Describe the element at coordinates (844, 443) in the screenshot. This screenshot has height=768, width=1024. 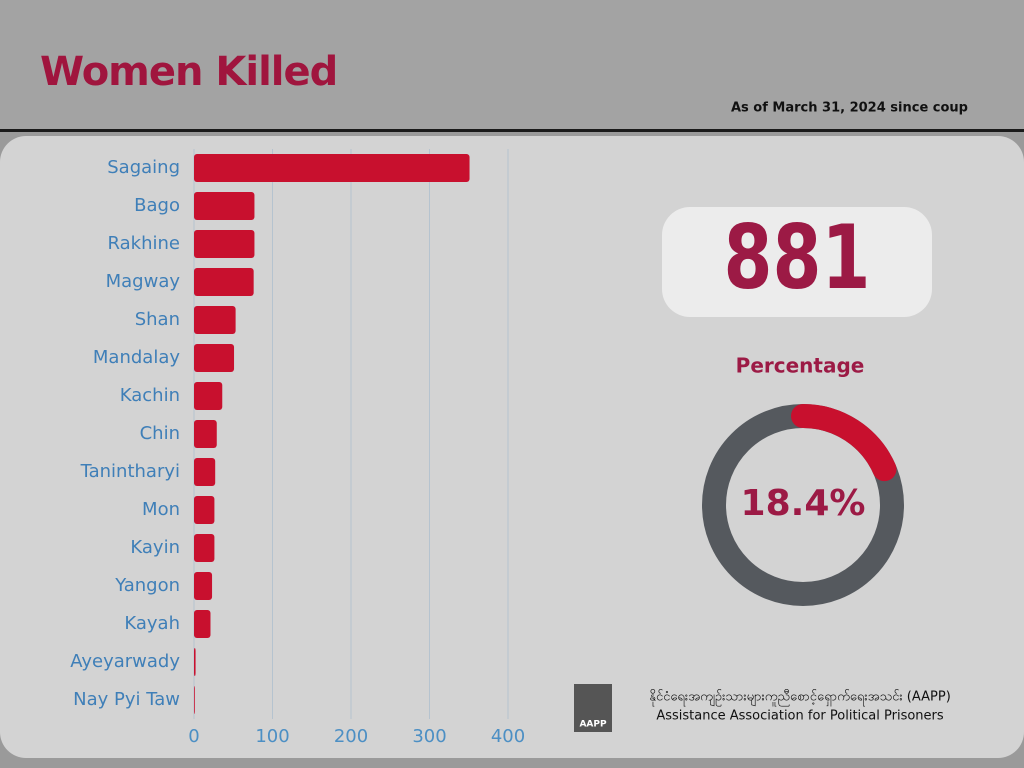
I see `donut-arc` at that location.